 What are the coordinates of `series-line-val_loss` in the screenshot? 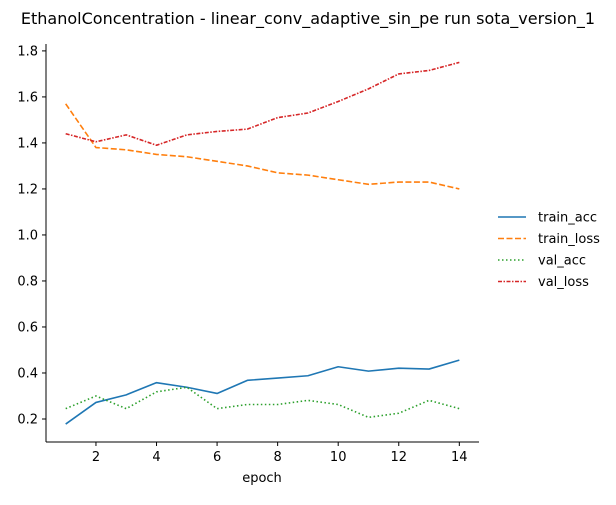 It's located at (262, 104).